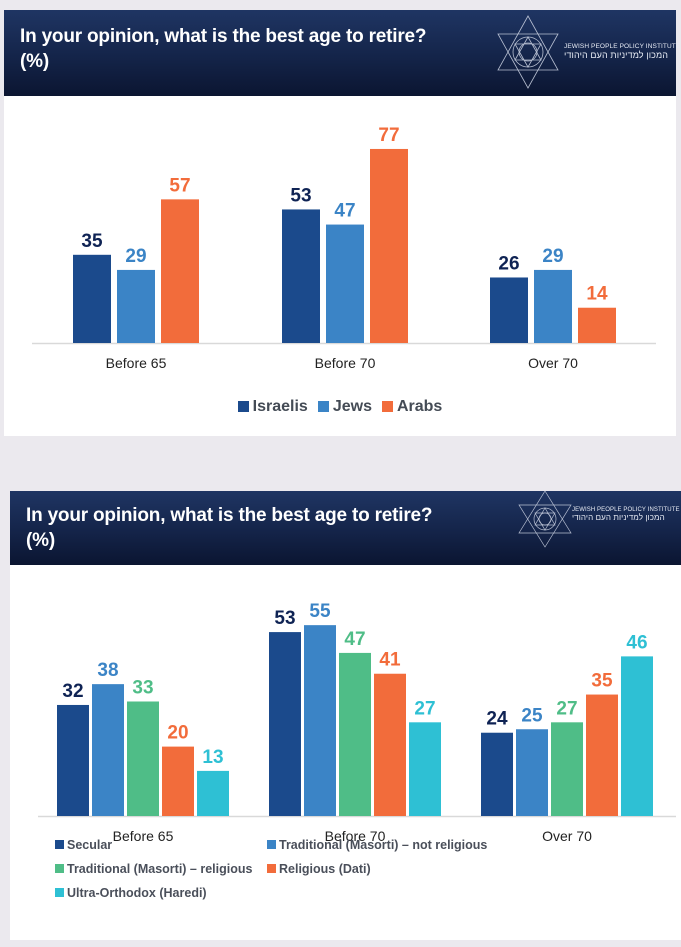 The image size is (681, 947). I want to click on legend-item: Secular, so click(83, 845).